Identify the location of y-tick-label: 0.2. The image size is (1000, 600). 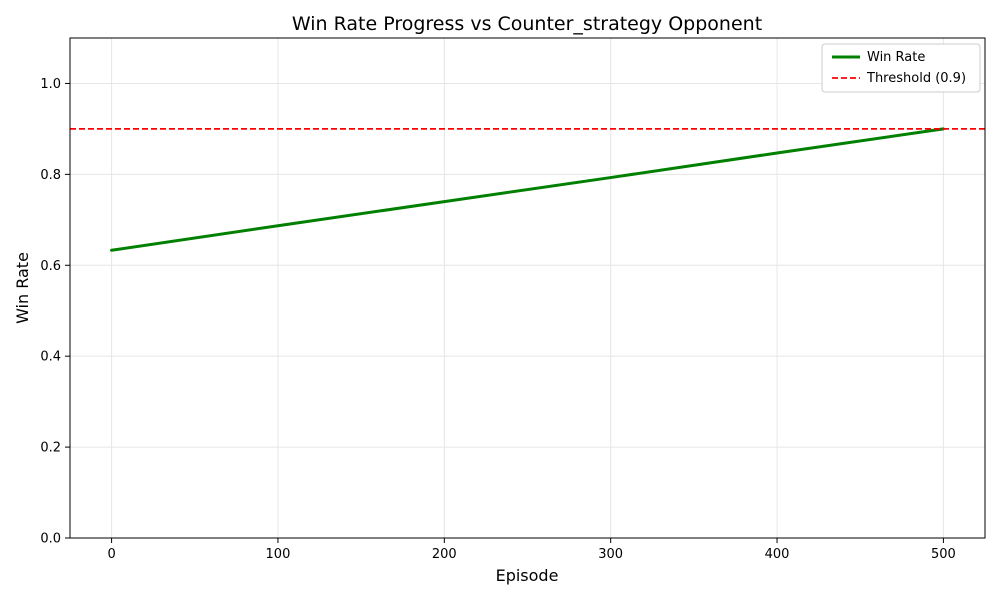
(50, 448).